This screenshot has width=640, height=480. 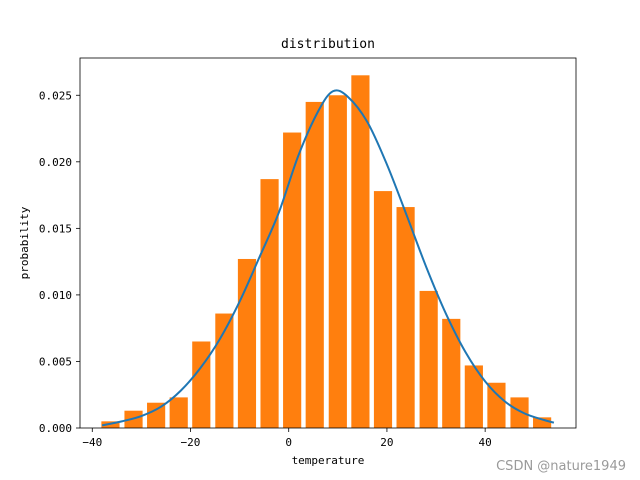 What do you see at coordinates (92, 442) in the screenshot?
I see `x-tick-label-0: −40` at bounding box center [92, 442].